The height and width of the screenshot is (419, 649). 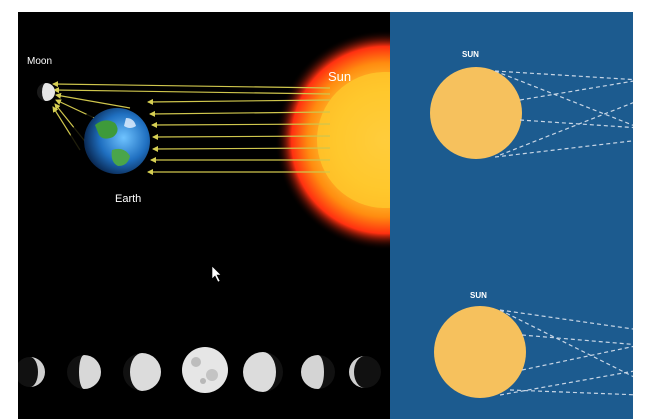 What do you see at coordinates (31, 372) in the screenshot?
I see `moon-phase-waxing-crescent` at bounding box center [31, 372].